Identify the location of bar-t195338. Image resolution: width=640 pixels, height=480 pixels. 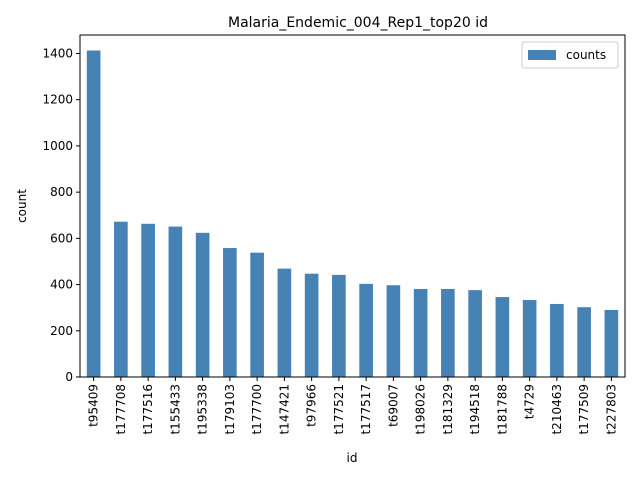
(202, 304).